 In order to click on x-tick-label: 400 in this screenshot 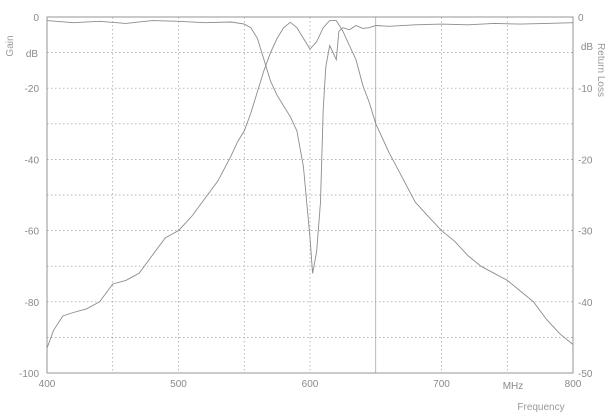, I will do `click(47, 384)`.